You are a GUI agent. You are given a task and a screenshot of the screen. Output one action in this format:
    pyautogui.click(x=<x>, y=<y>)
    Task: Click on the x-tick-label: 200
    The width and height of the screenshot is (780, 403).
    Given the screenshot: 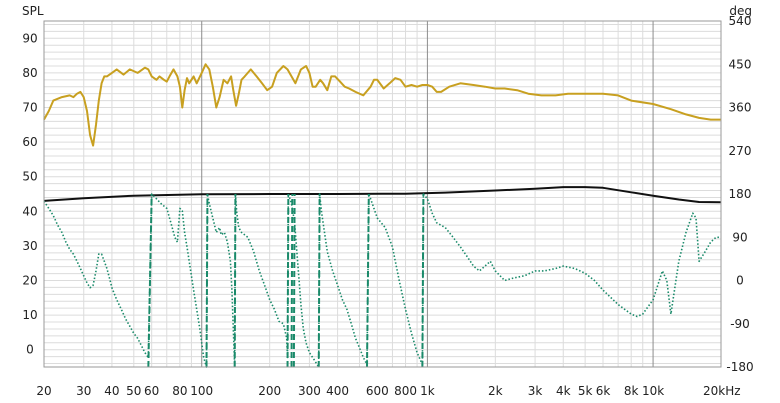 What is the action you would take?
    pyautogui.click(x=269, y=391)
    